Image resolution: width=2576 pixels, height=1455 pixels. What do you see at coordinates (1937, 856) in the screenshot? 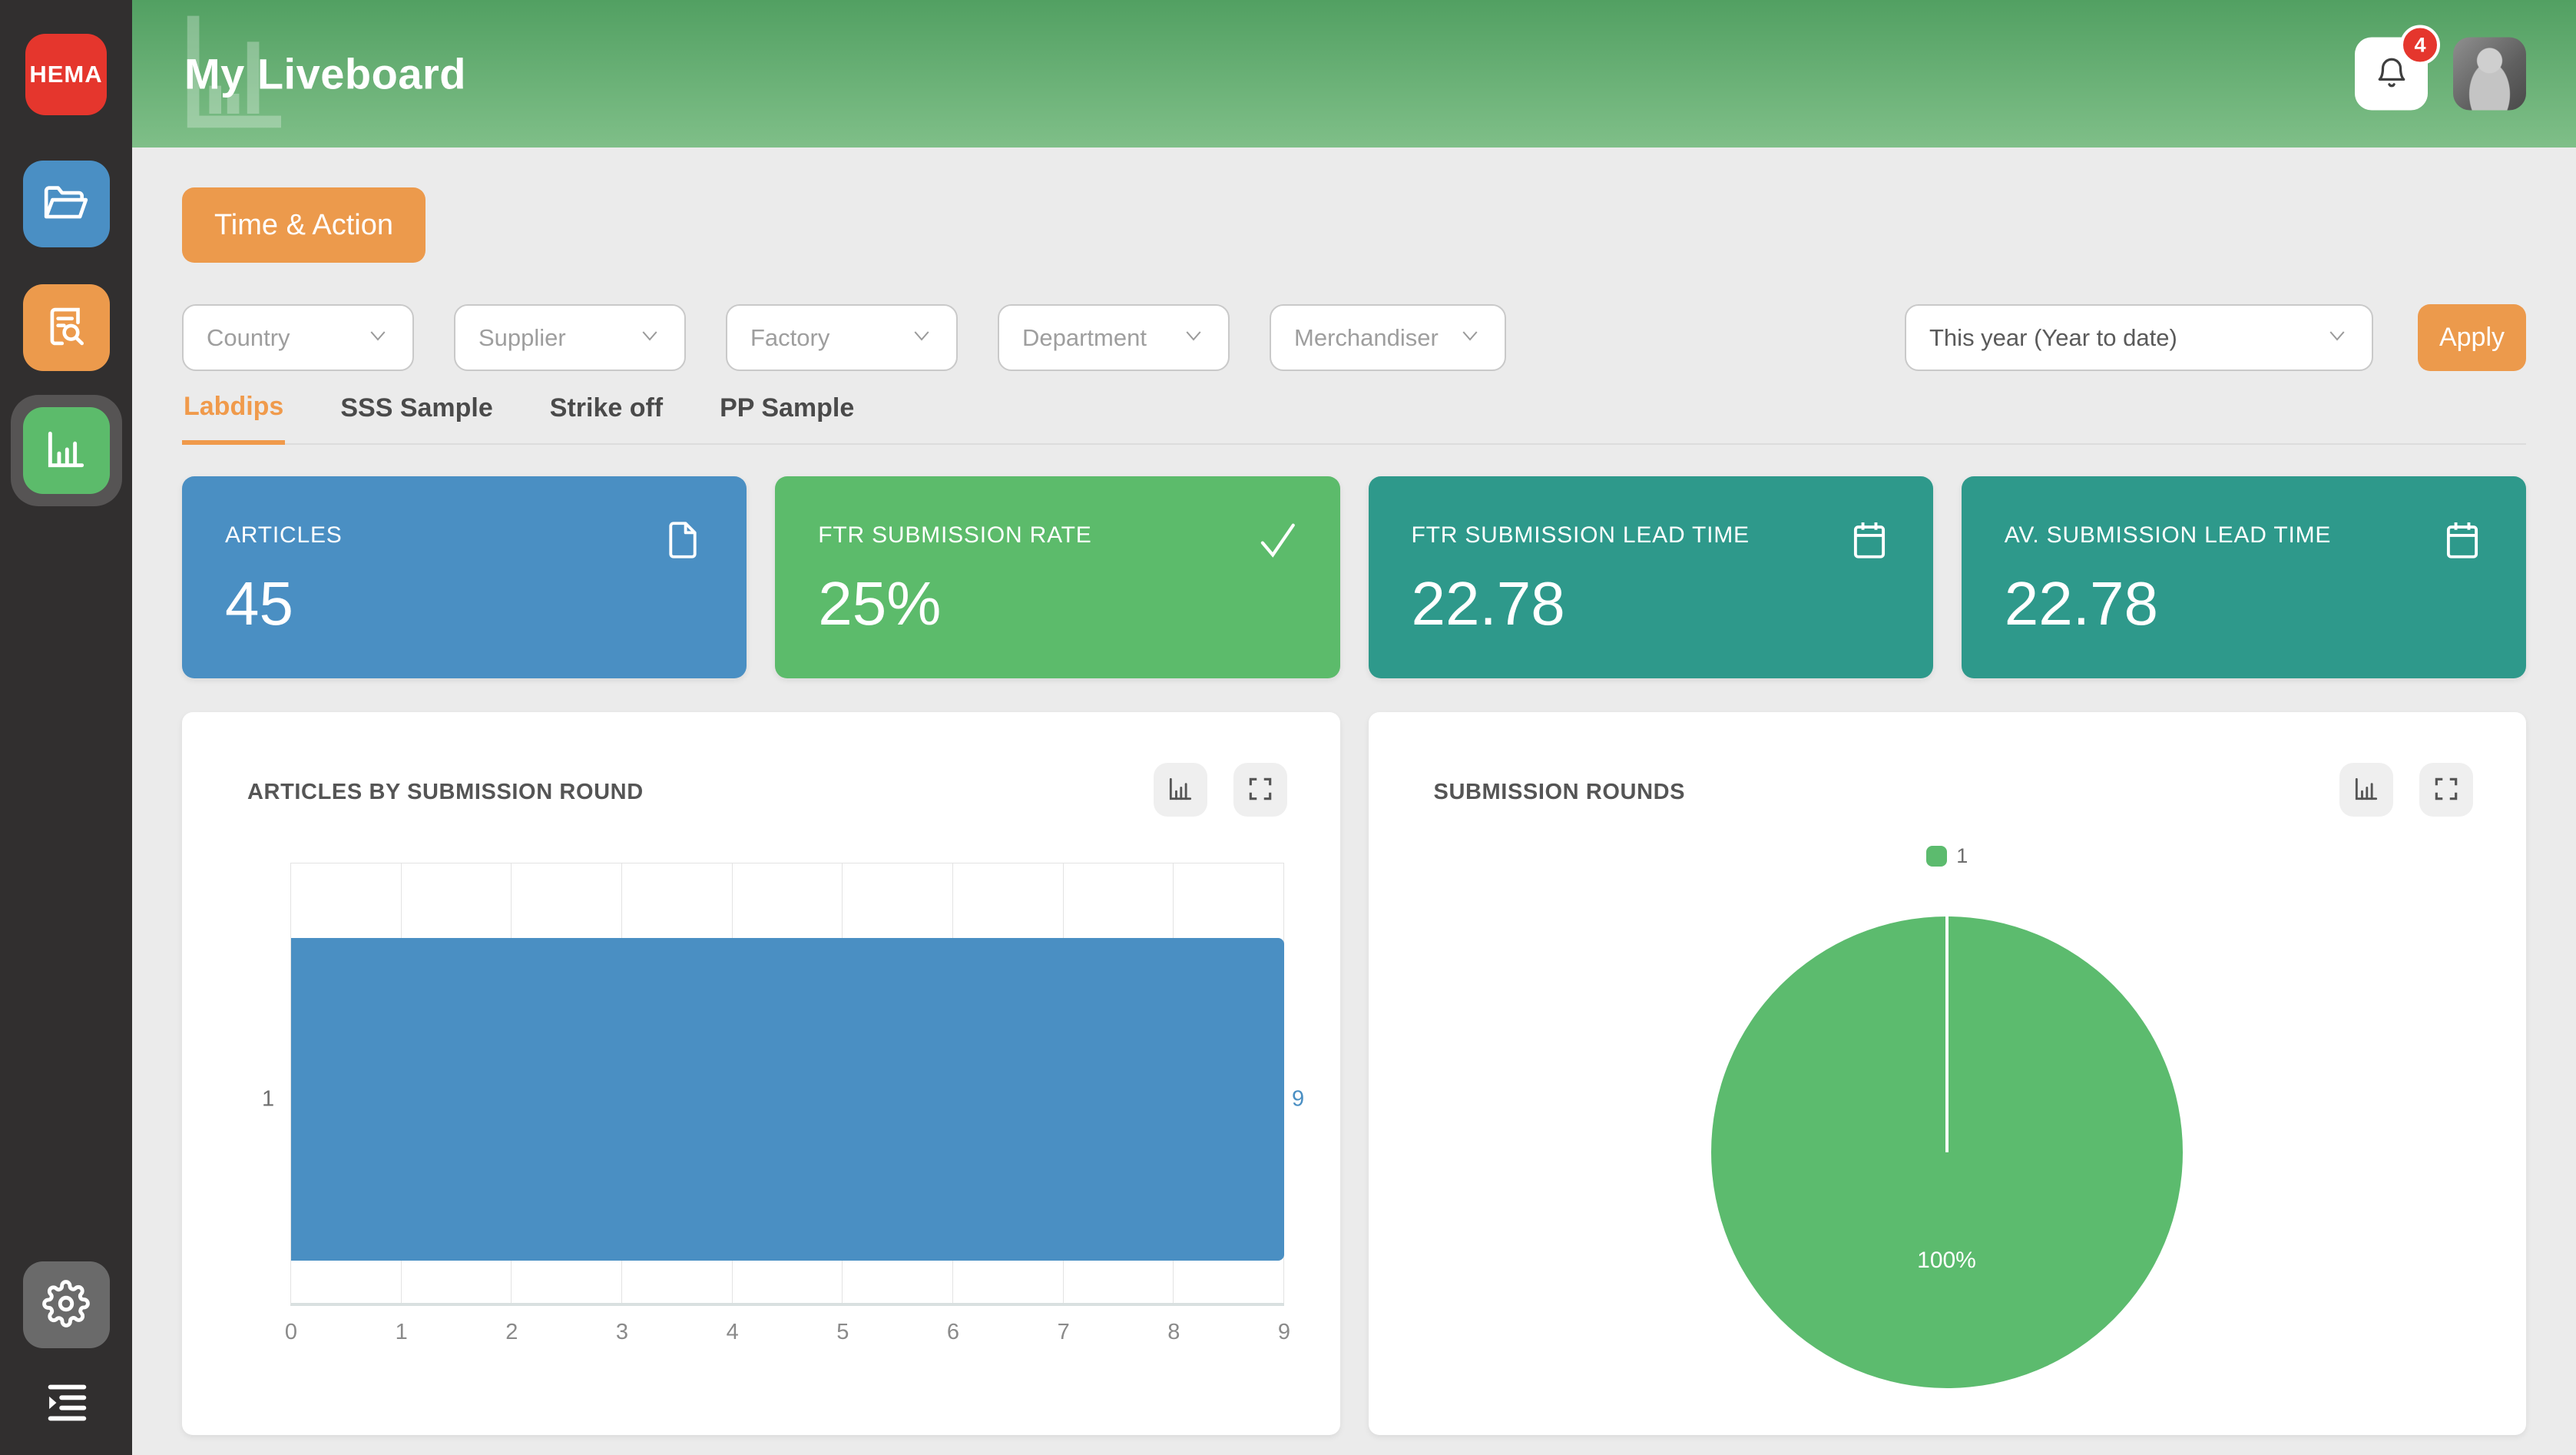
I see `legend-swatch` at bounding box center [1937, 856].